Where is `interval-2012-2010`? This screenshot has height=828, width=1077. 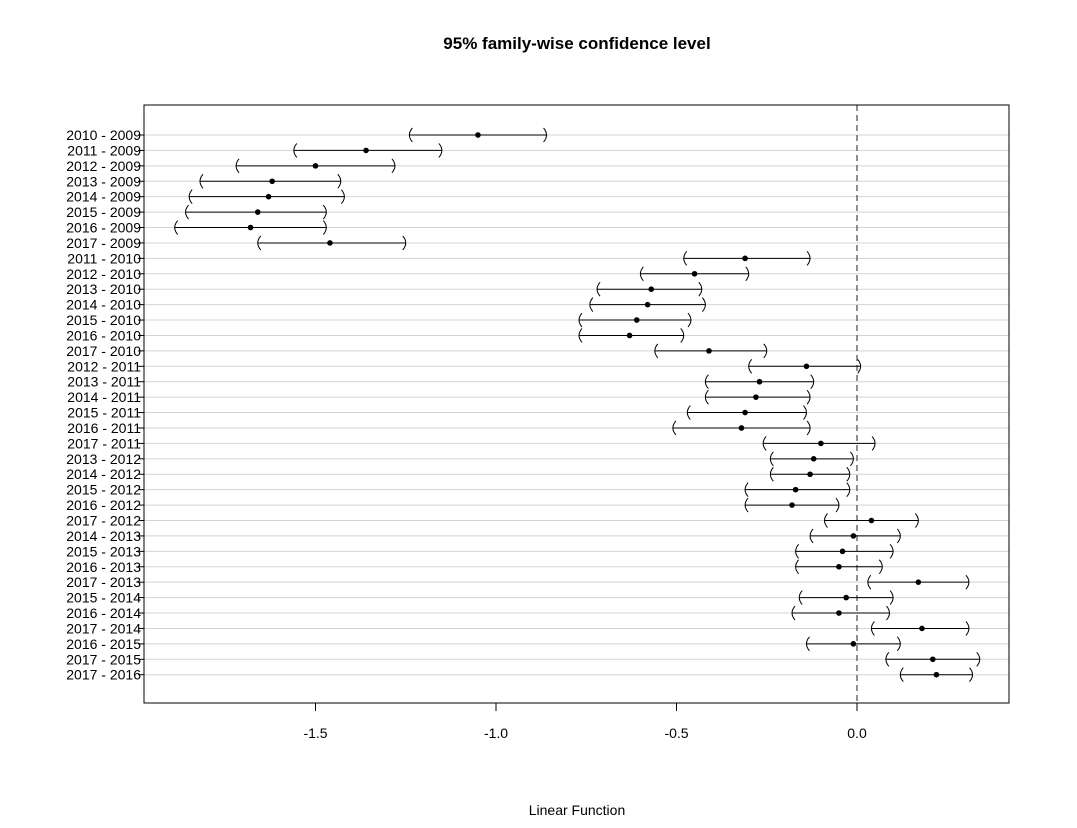
interval-2012-2010 is located at coordinates (694, 274).